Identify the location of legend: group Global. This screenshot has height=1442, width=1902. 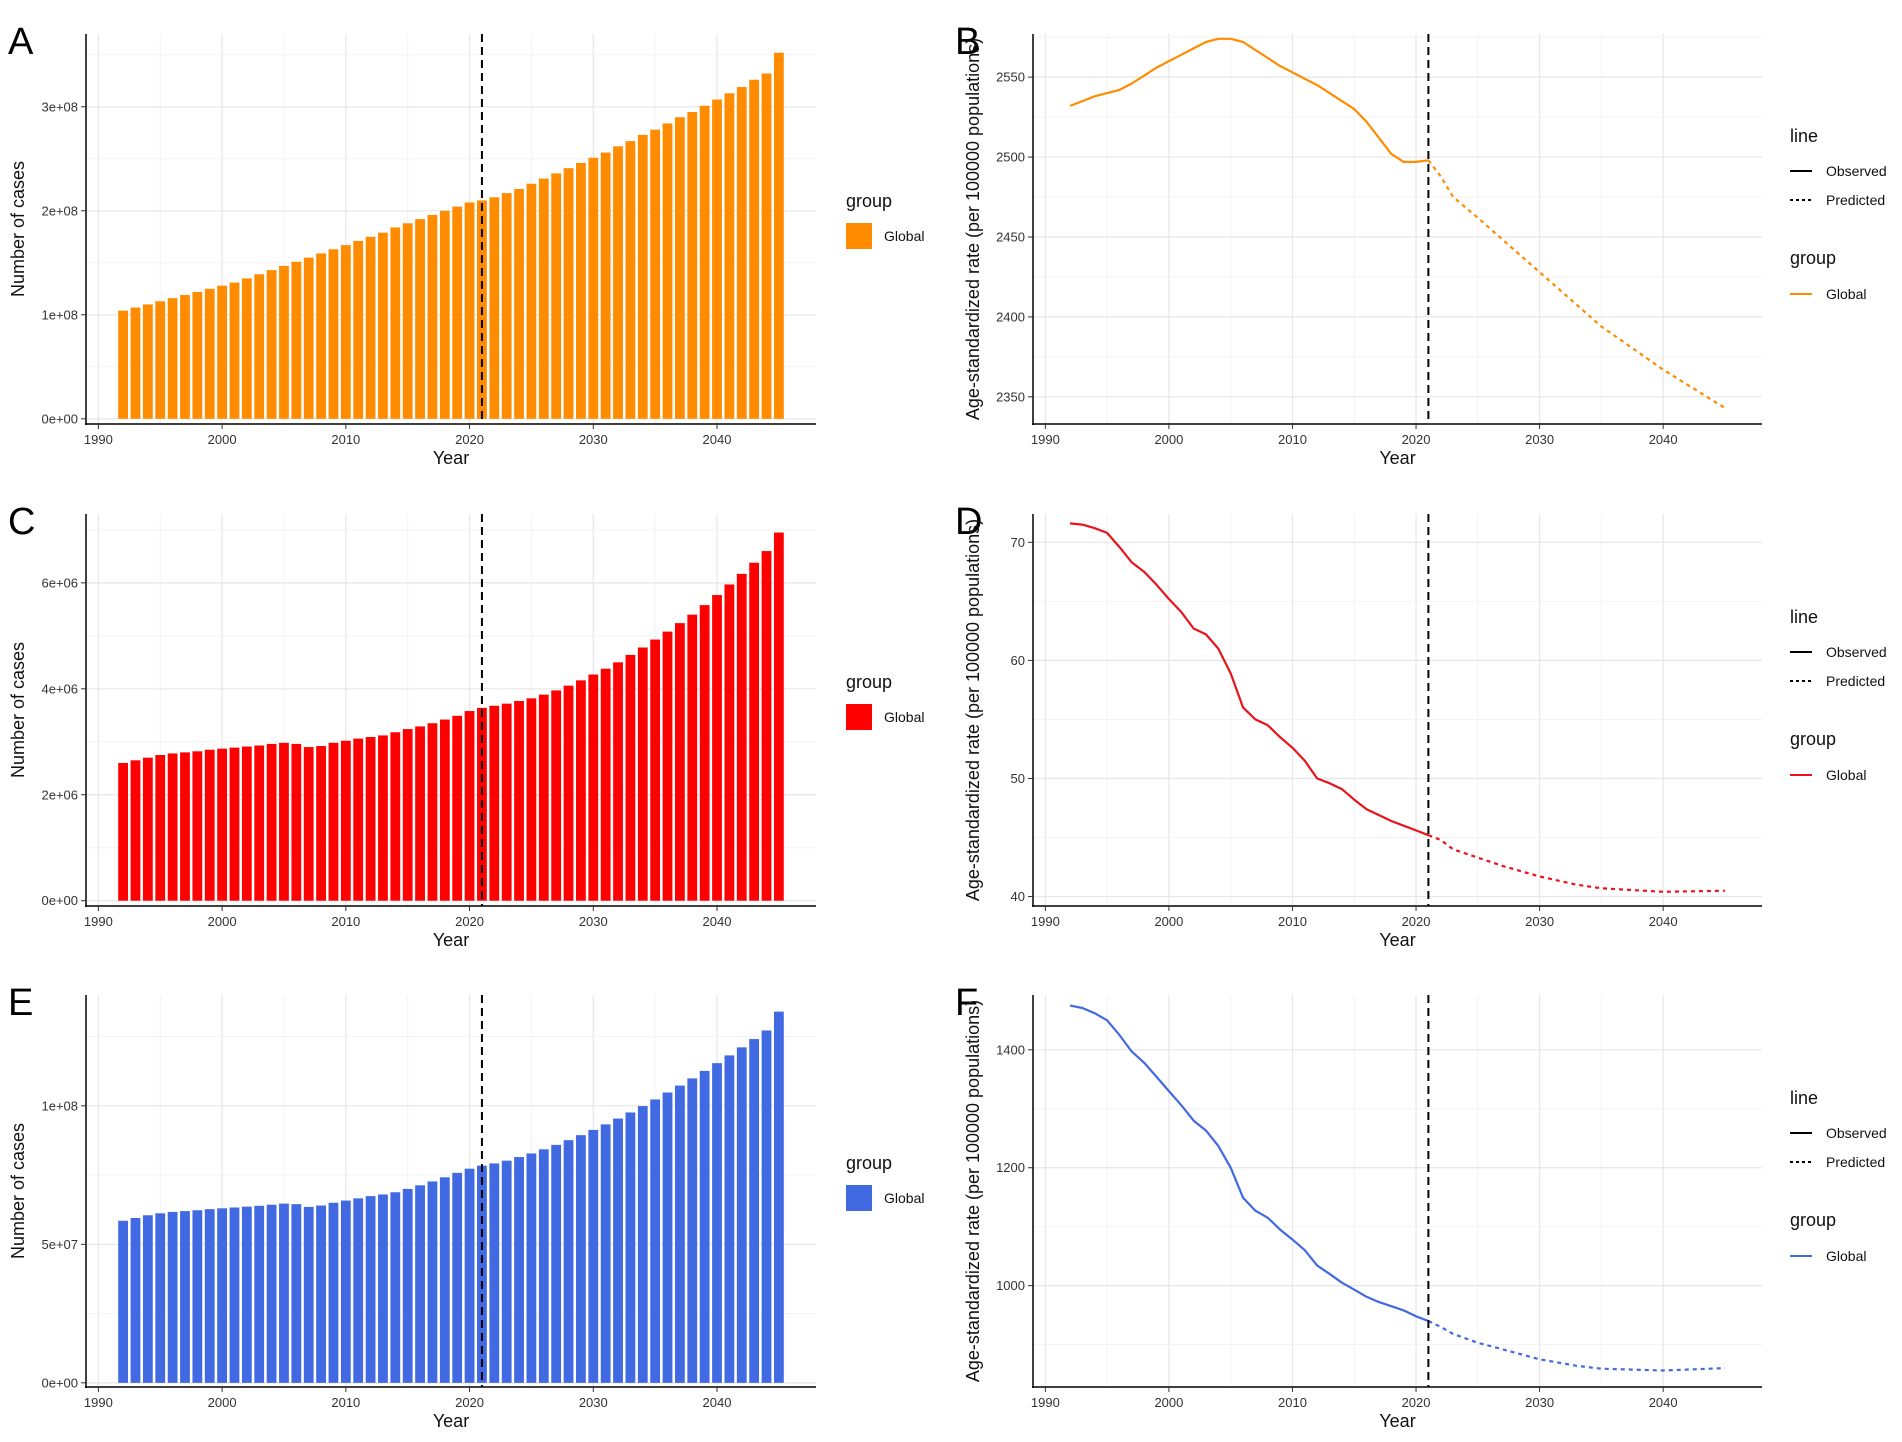
(885, 220).